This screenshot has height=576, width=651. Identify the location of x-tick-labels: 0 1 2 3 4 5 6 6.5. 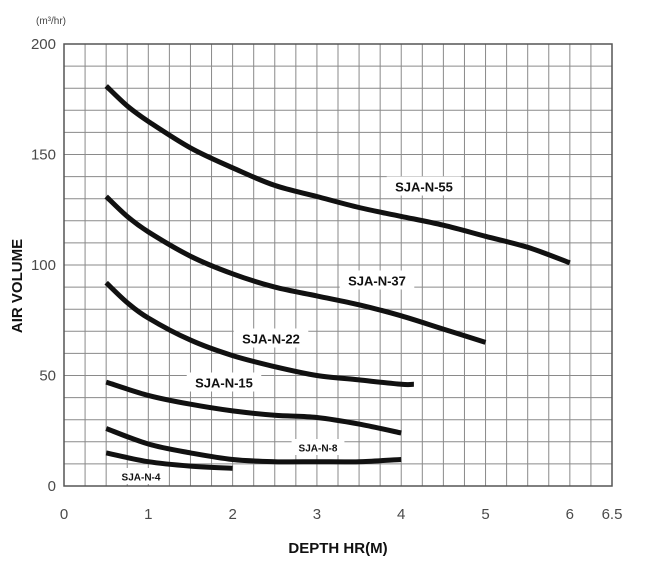
(341, 514).